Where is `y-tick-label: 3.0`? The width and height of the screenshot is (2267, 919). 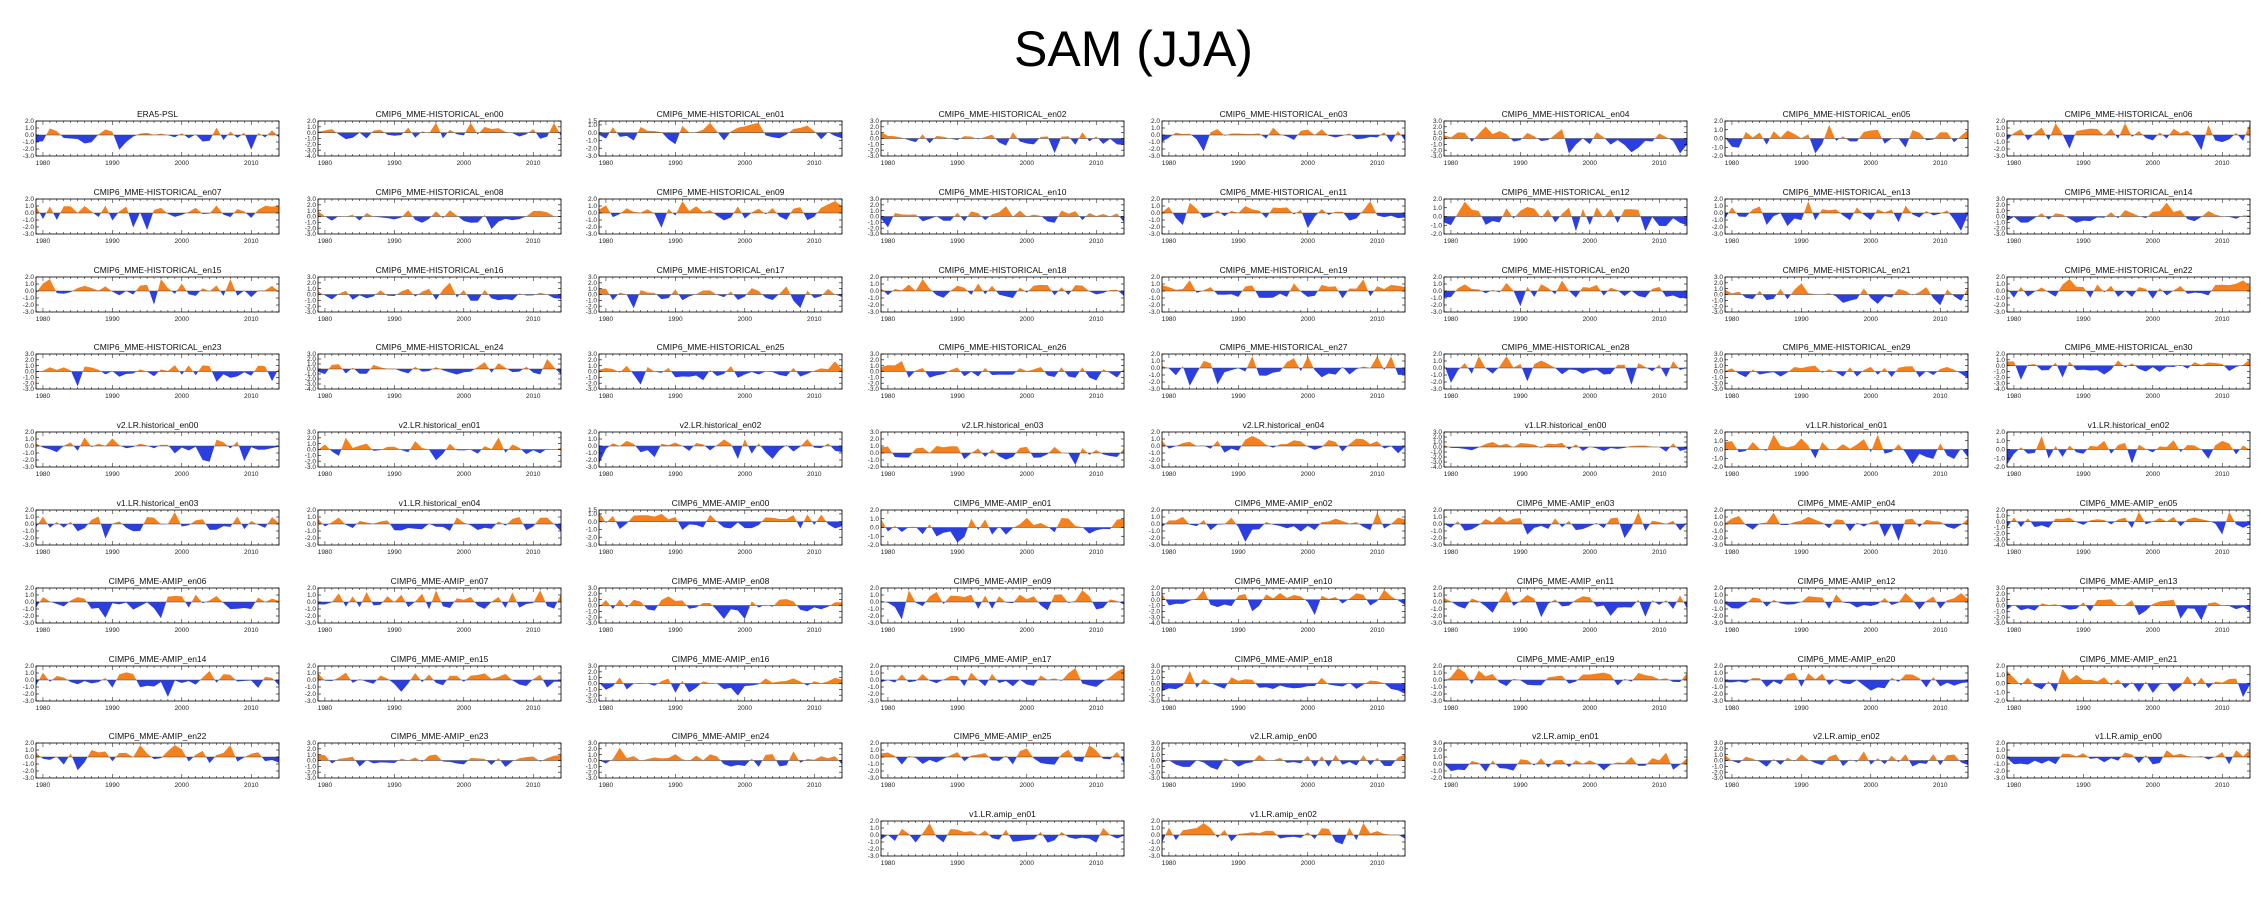 y-tick-label: 3.0 is located at coordinates (592, 277).